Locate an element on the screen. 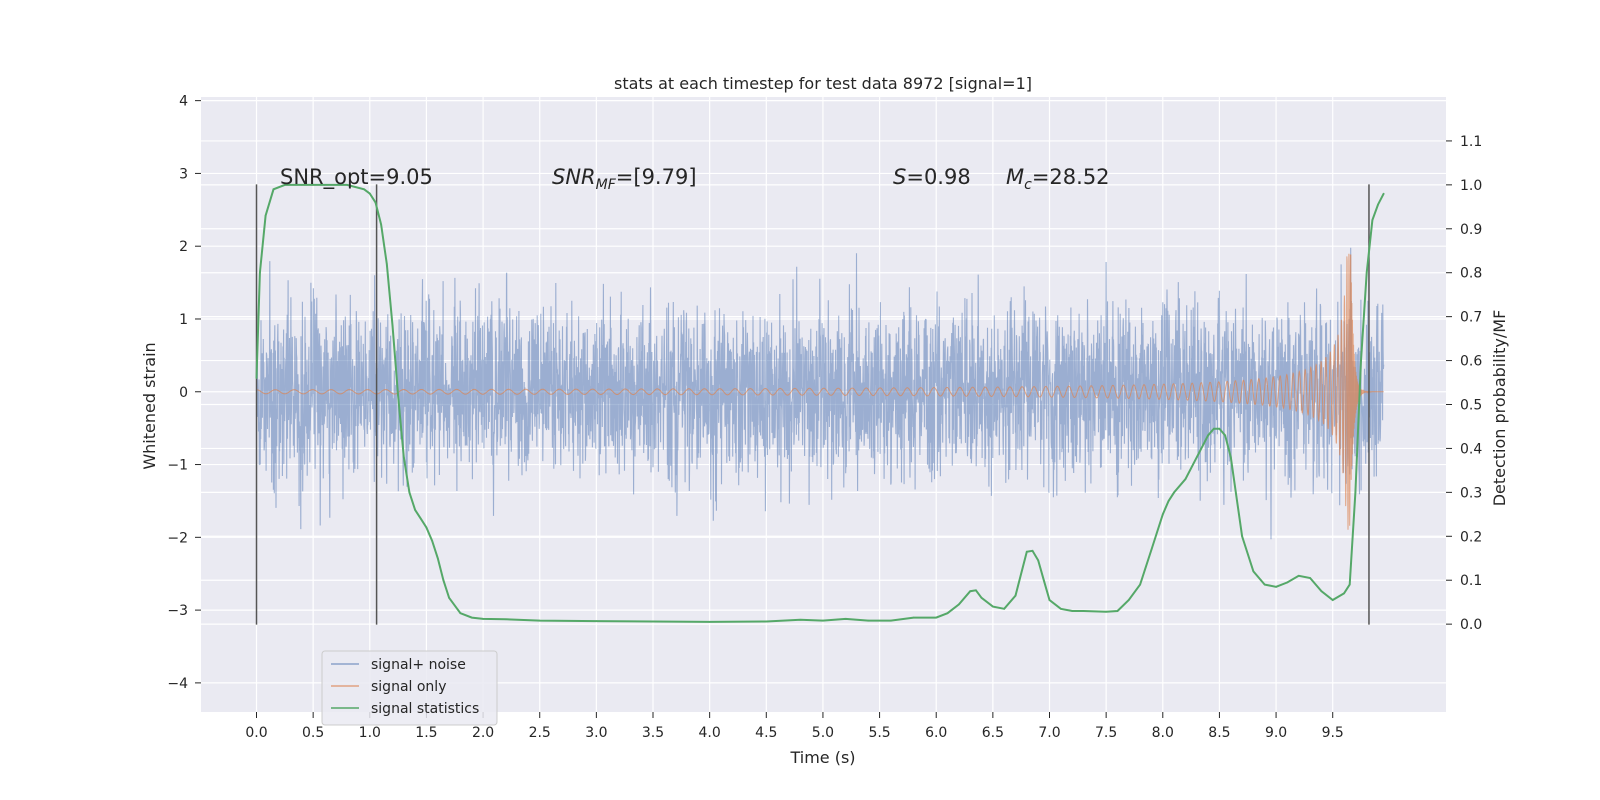 The image size is (1600, 800). y-right-tick-label: 0.1 is located at coordinates (1471, 581).